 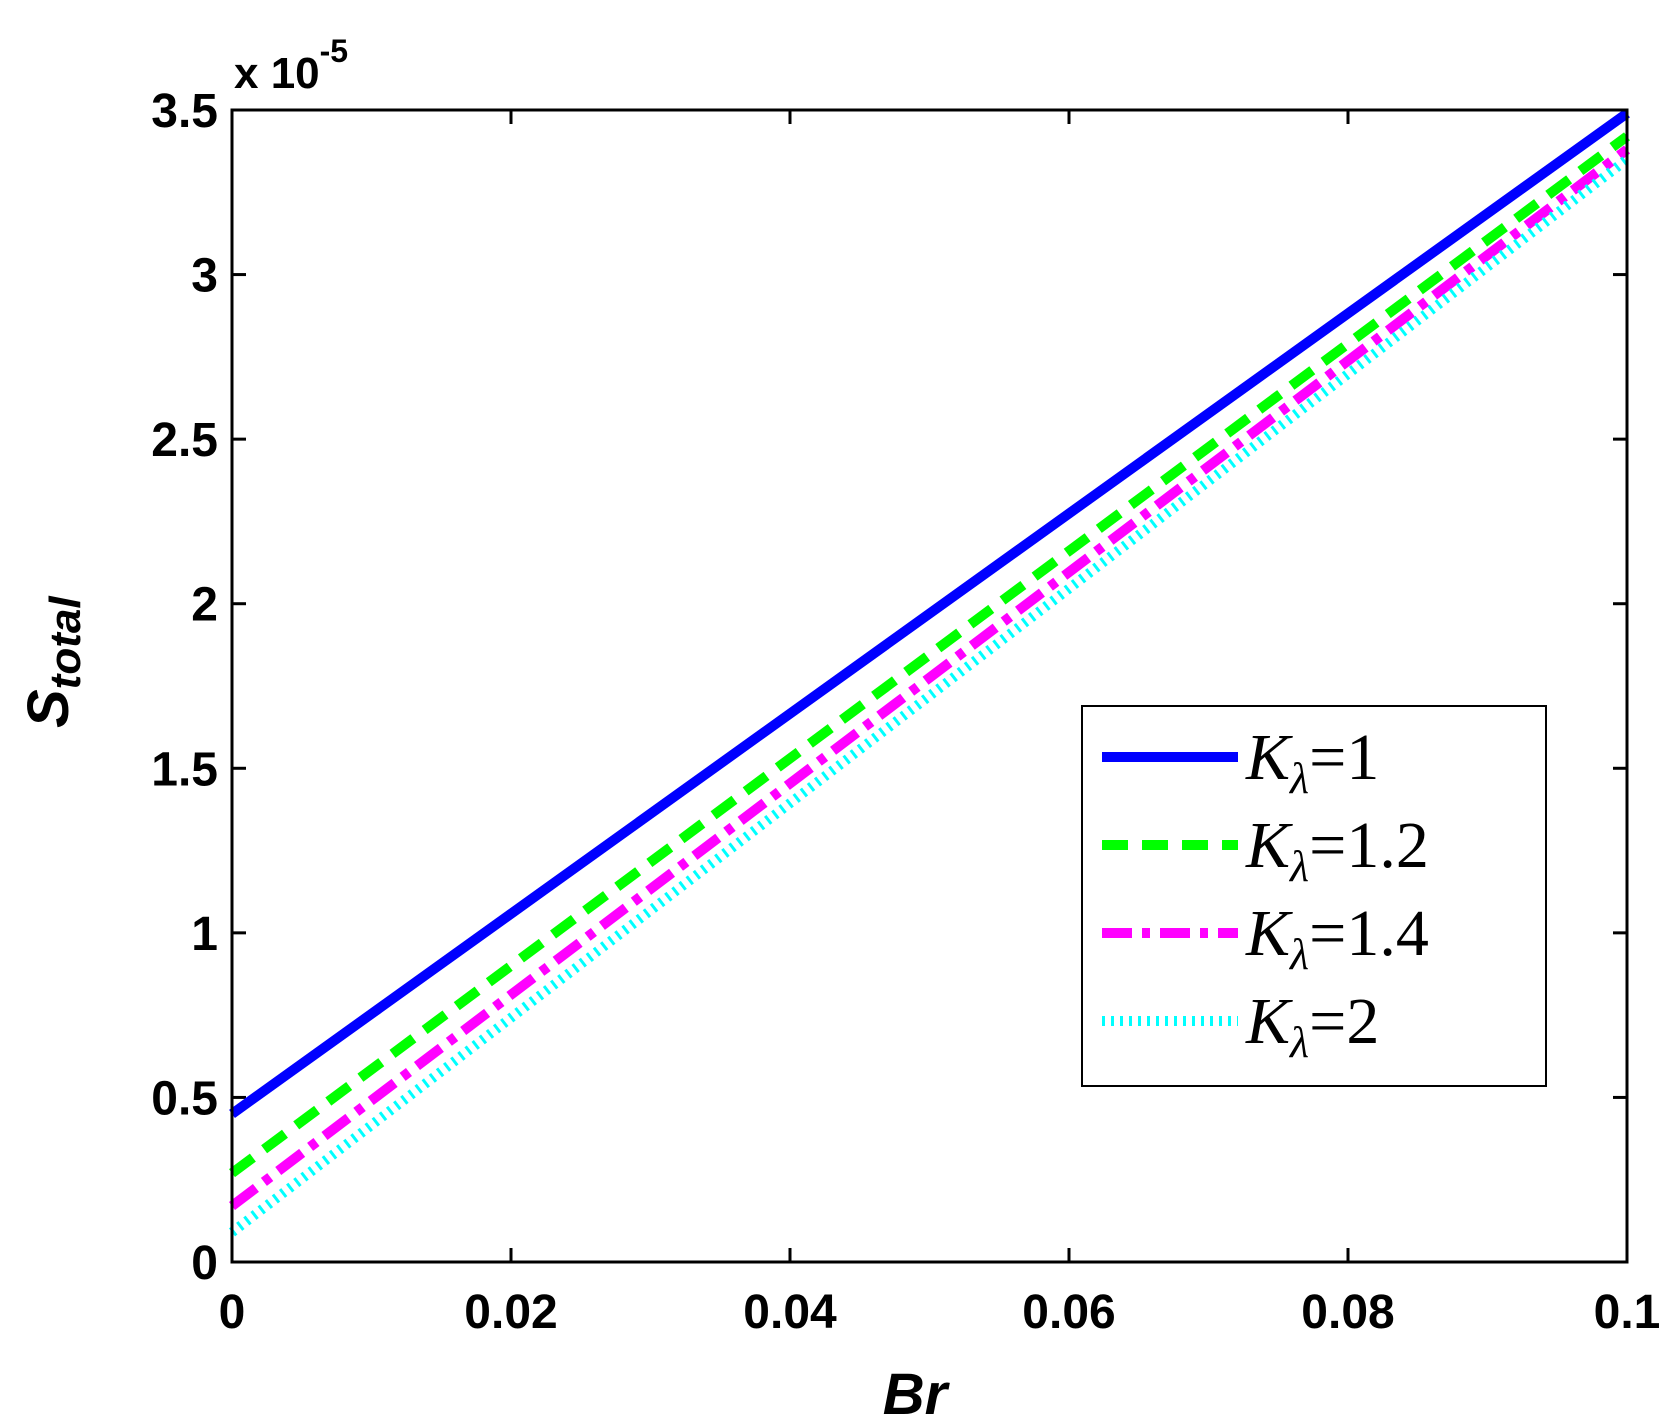 I want to click on x-tick-label: 0.08, so click(x=1347, y=1312).